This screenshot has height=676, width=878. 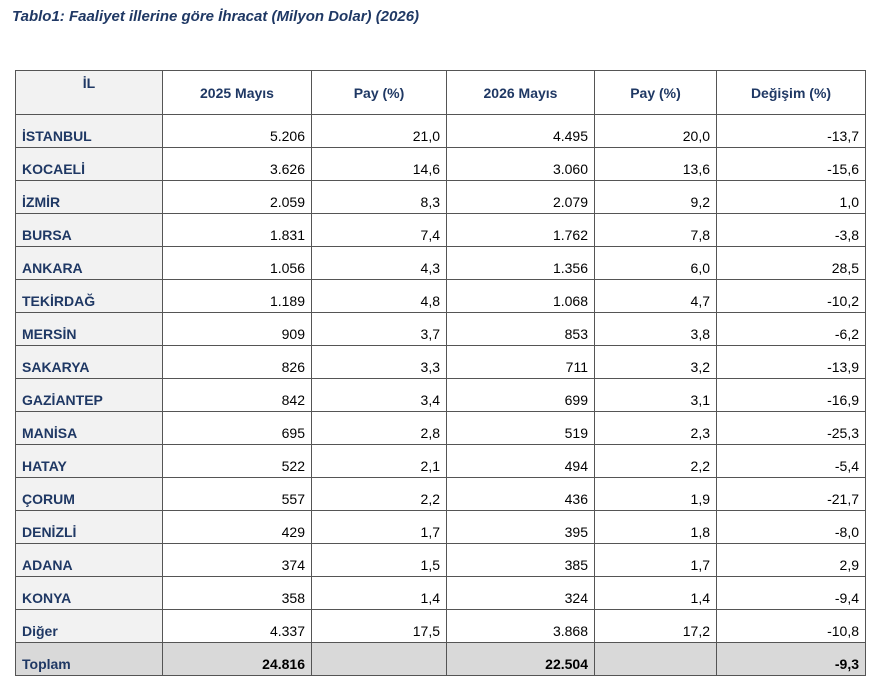 What do you see at coordinates (520, 395) in the screenshot?
I see `value-cell: 699` at bounding box center [520, 395].